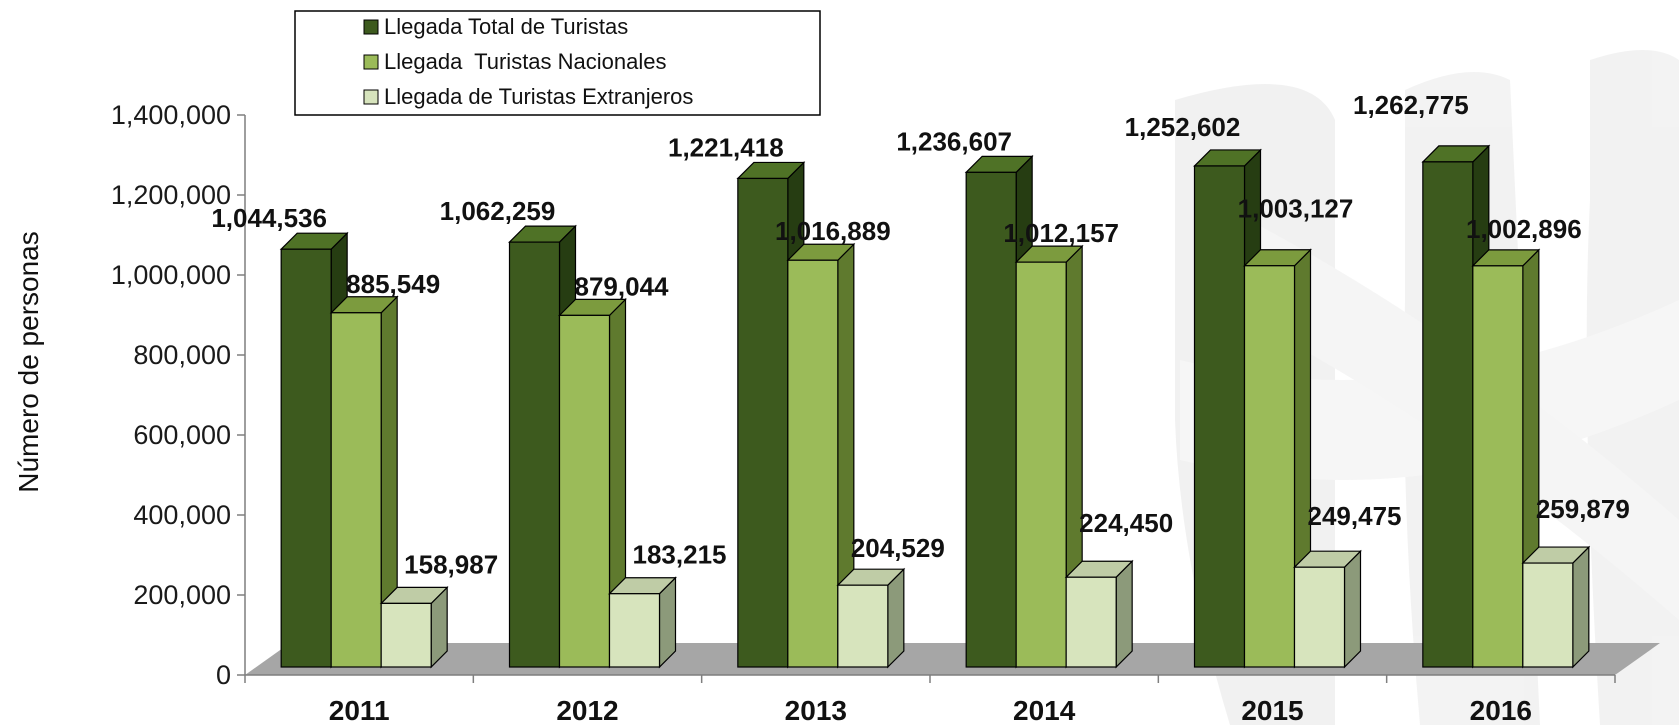 The height and width of the screenshot is (725, 1679). I want to click on bar-nacionales-2015, so click(1269, 466).